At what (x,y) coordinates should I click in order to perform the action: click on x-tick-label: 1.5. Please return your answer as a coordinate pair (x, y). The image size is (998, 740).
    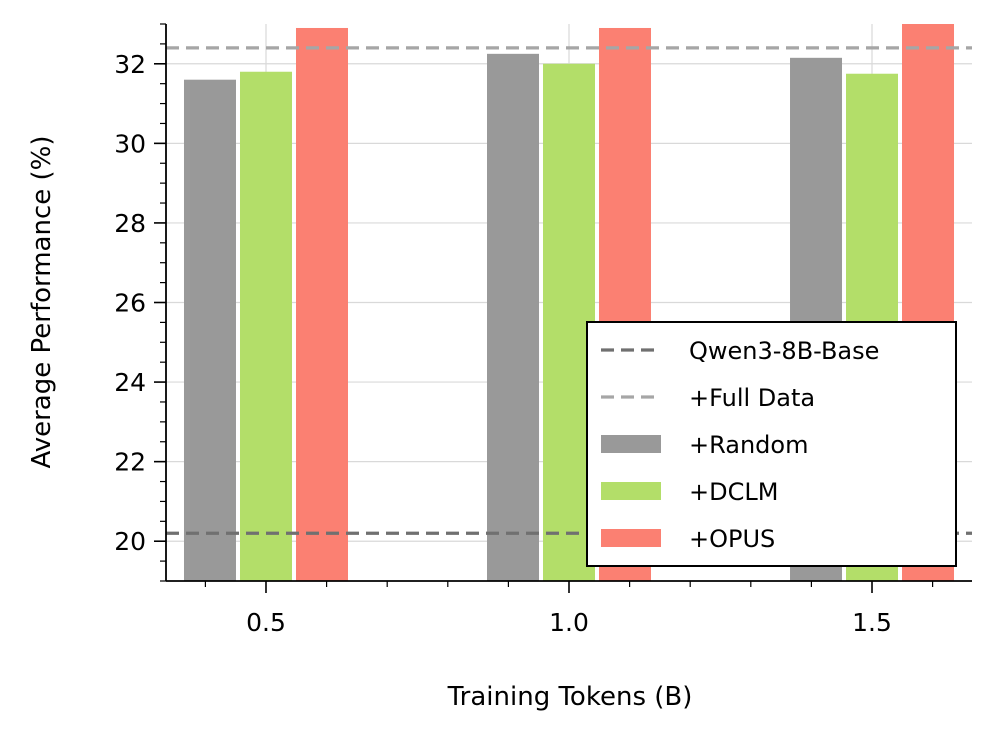
    Looking at the image, I should click on (872, 622).